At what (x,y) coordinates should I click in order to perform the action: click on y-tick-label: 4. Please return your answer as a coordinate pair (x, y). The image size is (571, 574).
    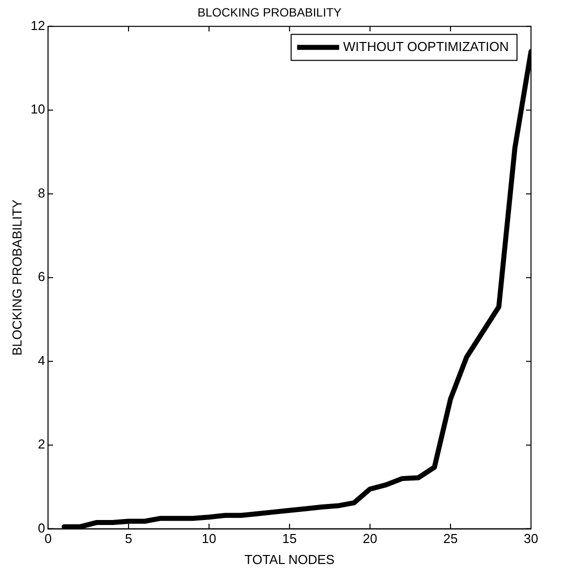
    Looking at the image, I should click on (42, 360).